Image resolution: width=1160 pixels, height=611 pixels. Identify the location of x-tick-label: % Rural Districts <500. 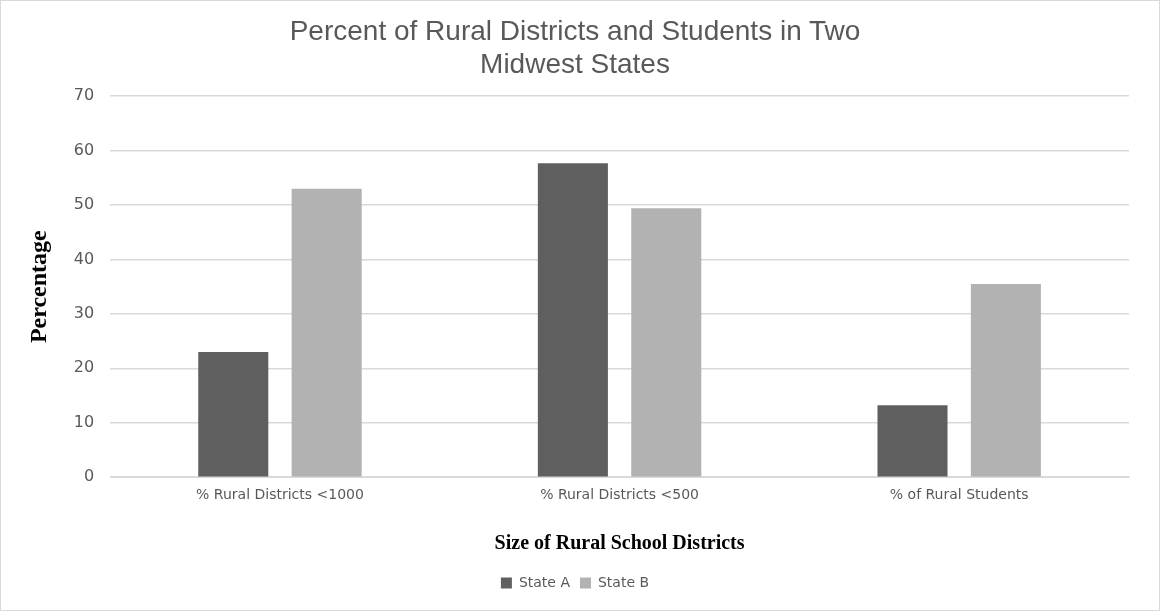
(620, 494).